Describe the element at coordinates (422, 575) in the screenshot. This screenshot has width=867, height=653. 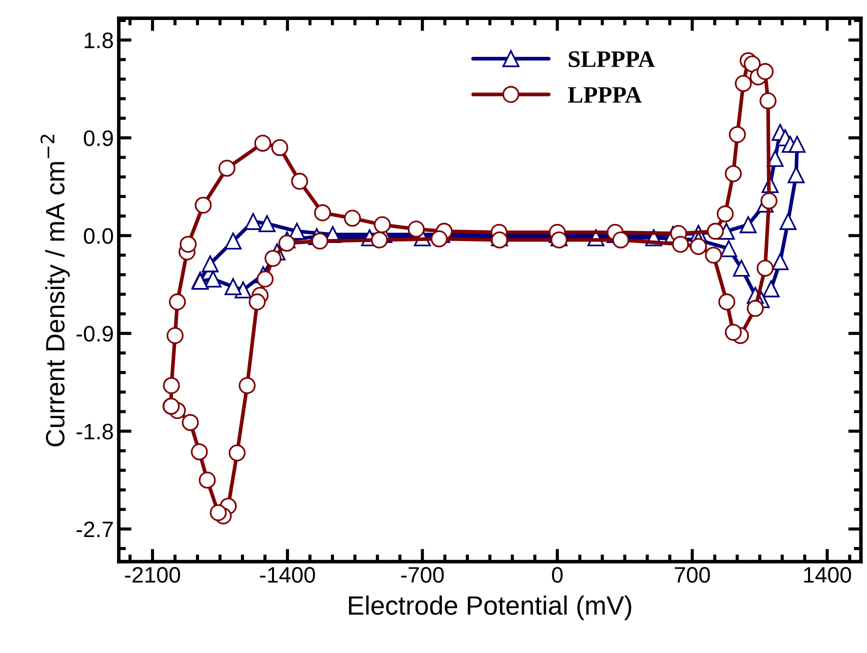
I see `x-tick-label: -700` at that location.